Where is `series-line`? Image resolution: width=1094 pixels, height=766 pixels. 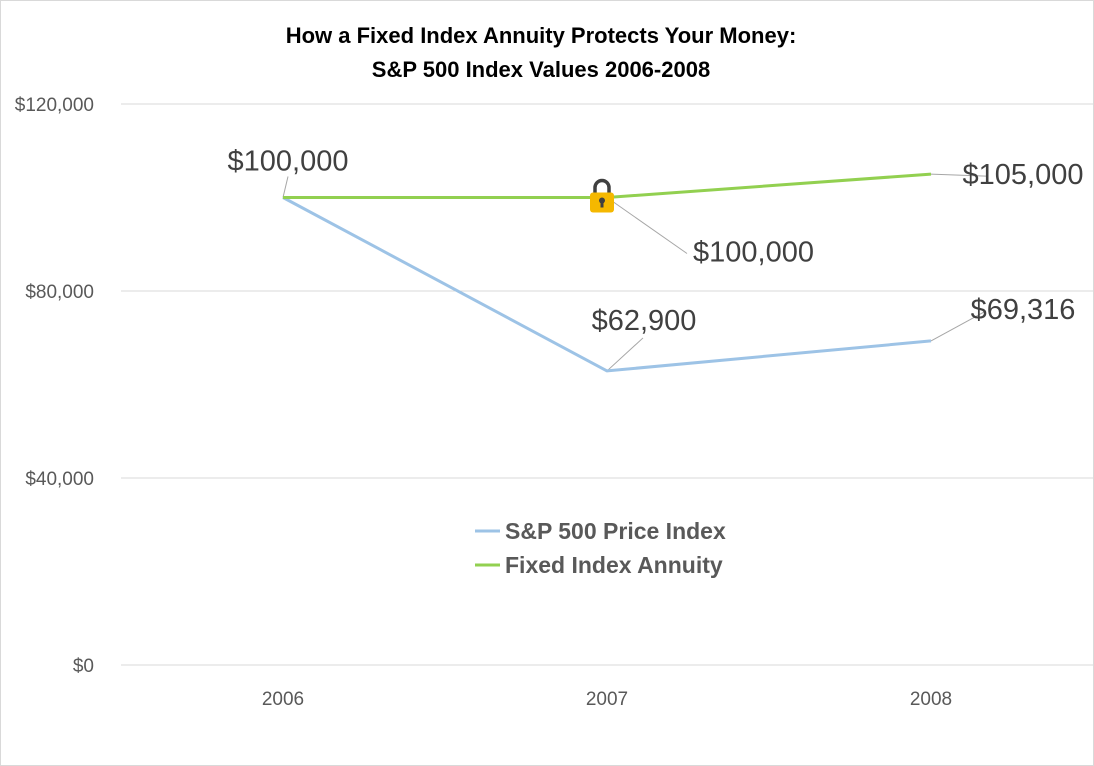
series-line is located at coordinates (607, 284).